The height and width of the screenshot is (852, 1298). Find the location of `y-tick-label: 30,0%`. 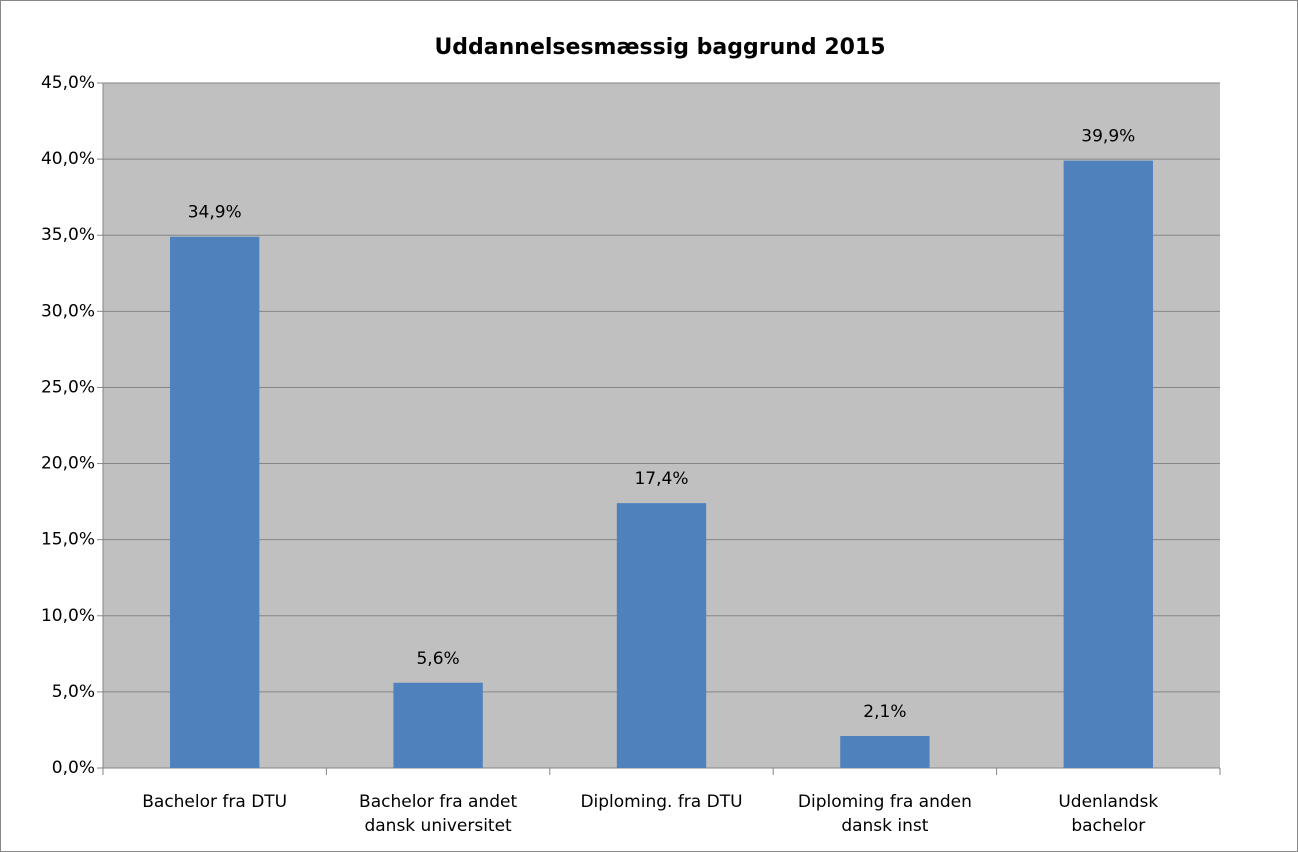

y-tick-label: 30,0% is located at coordinates (68, 311).